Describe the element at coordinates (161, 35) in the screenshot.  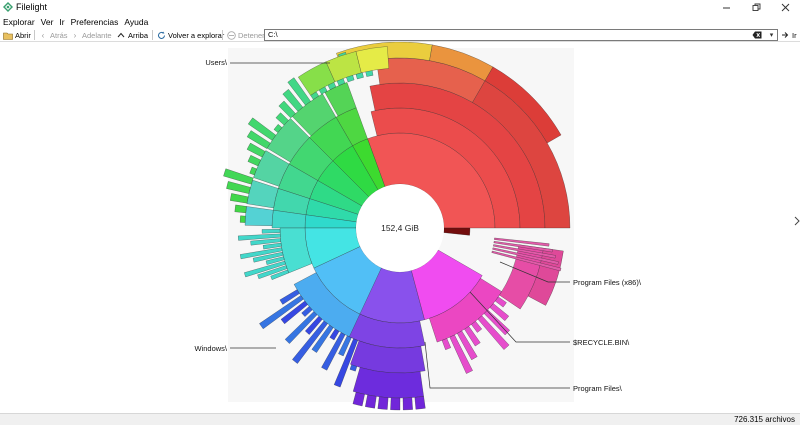
I see `refresh-icon` at that location.